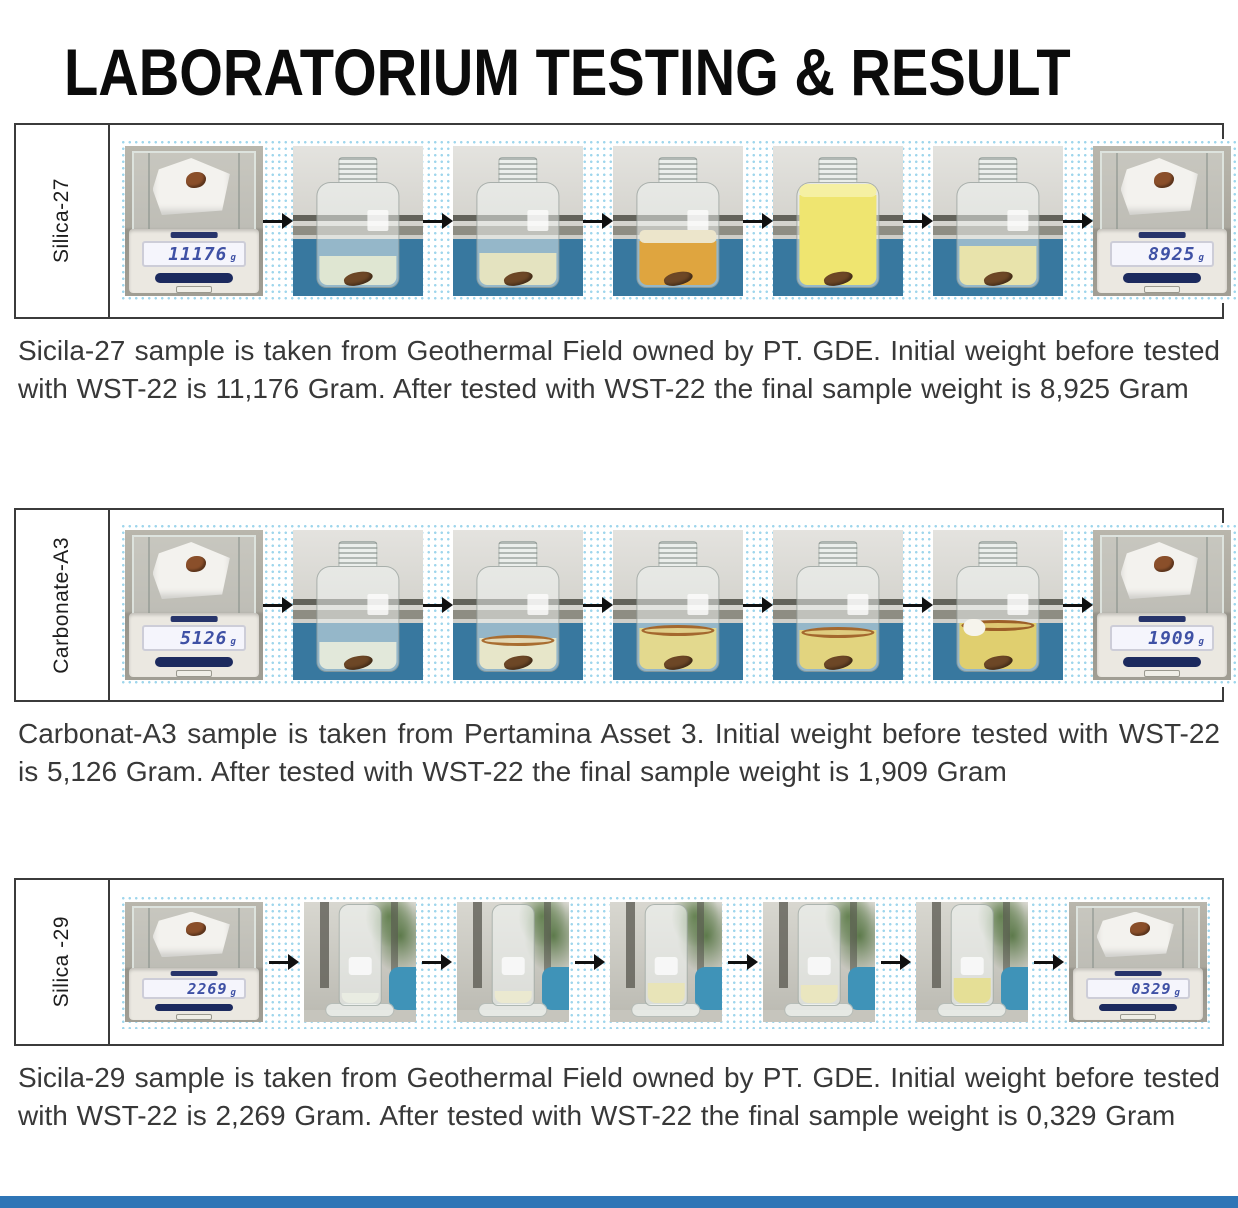  I want to click on dotted-background: 11176 g, so click(678, 221).